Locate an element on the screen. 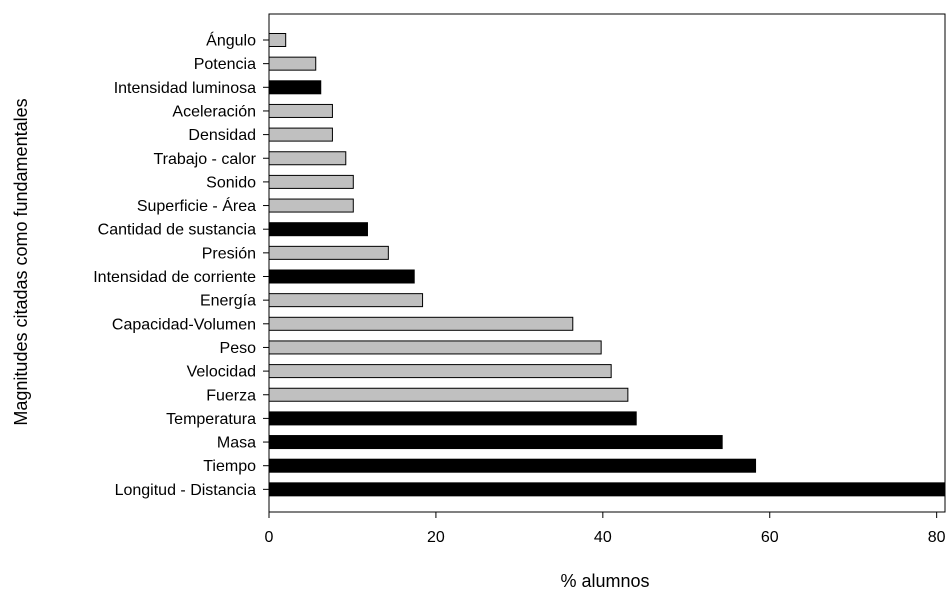 The width and height of the screenshot is (950, 595). y-tick-label: Potencia is located at coordinates (225, 64).